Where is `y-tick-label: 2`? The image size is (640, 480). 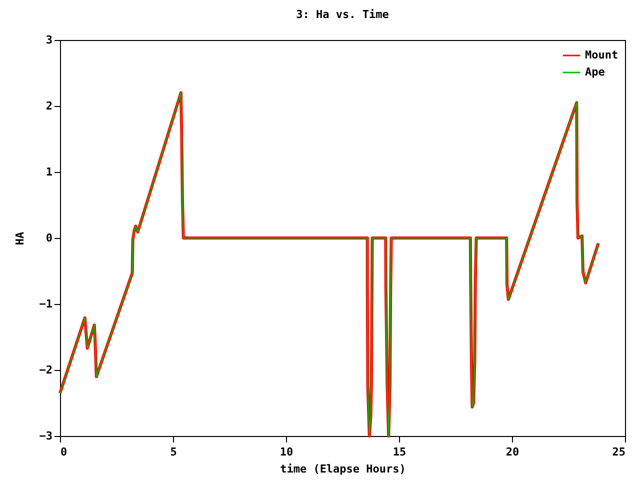
y-tick-label: 2 is located at coordinates (49, 106).